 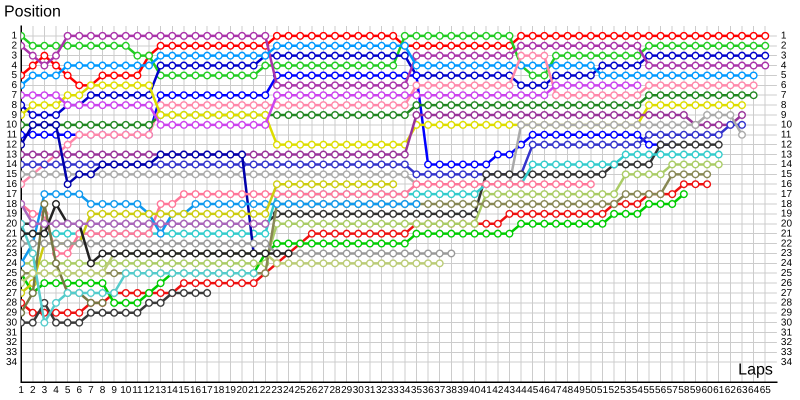 I want to click on y2-tick-label: 7, so click(x=783, y=95).